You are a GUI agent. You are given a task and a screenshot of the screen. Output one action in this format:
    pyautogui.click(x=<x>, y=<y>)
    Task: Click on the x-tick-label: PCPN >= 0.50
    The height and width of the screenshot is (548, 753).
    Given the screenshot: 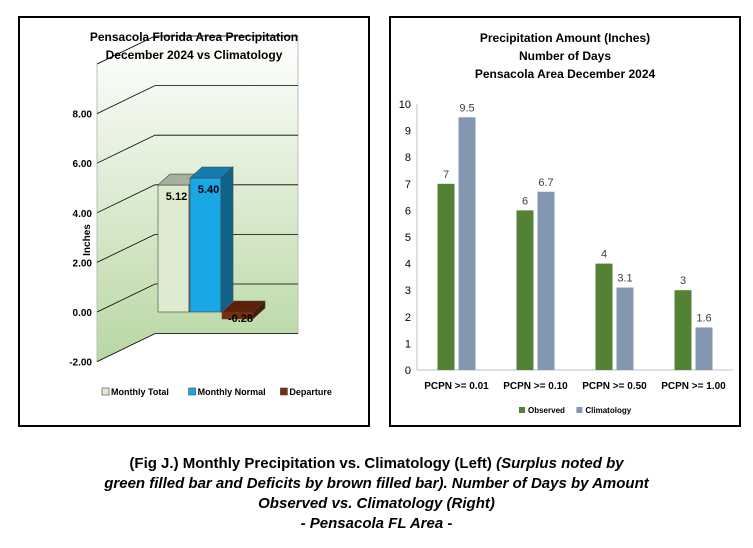 What is the action you would take?
    pyautogui.click(x=614, y=386)
    